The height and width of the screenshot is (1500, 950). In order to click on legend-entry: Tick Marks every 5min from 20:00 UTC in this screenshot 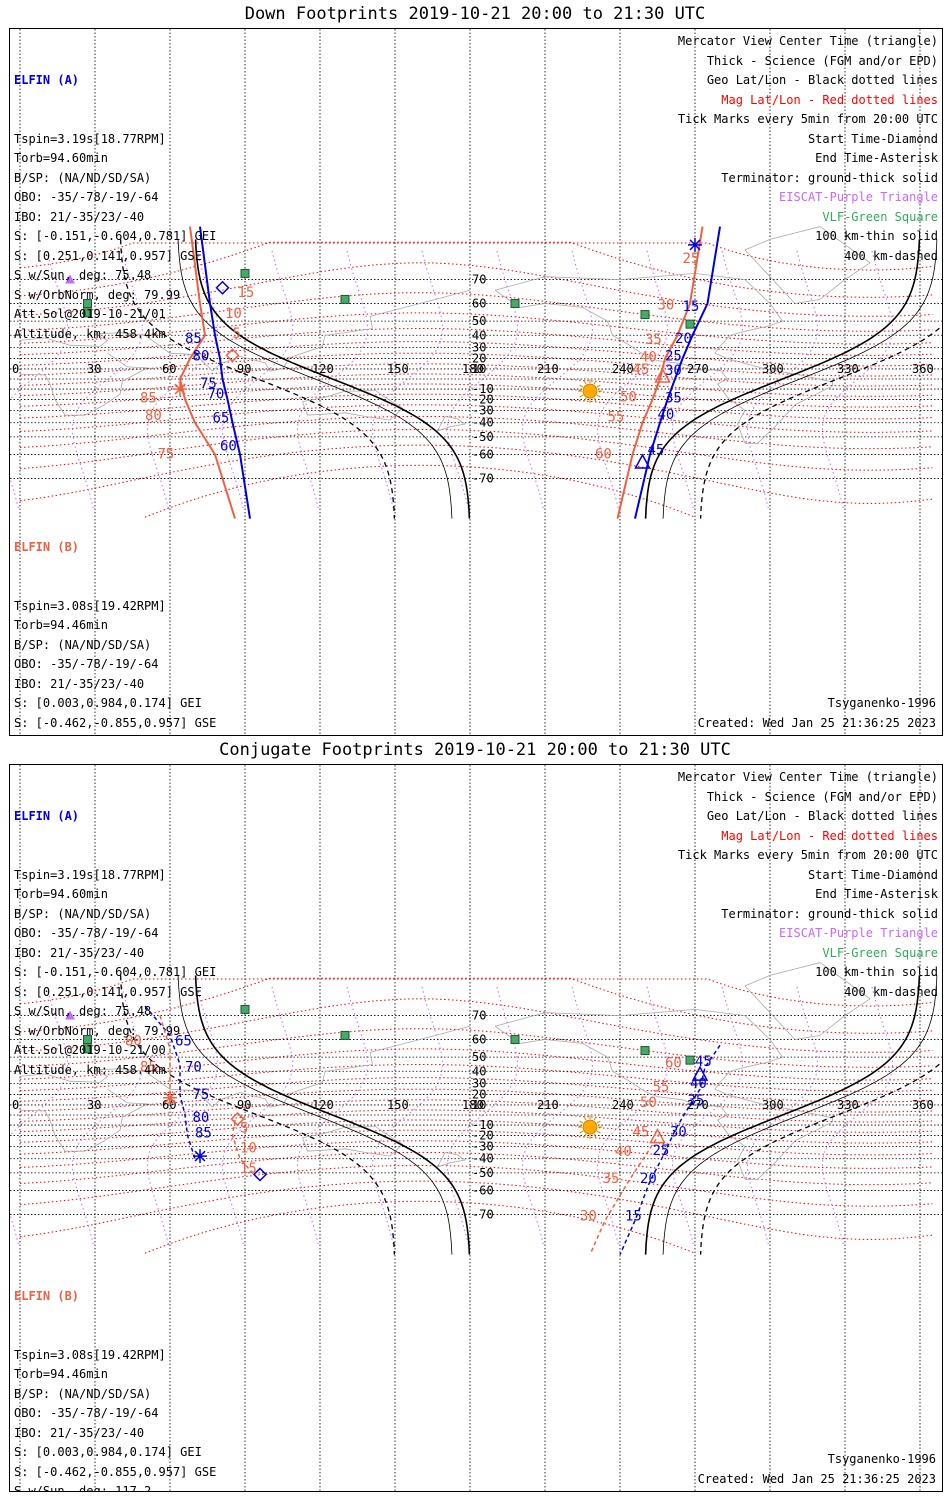, I will do `click(807, 855)`.